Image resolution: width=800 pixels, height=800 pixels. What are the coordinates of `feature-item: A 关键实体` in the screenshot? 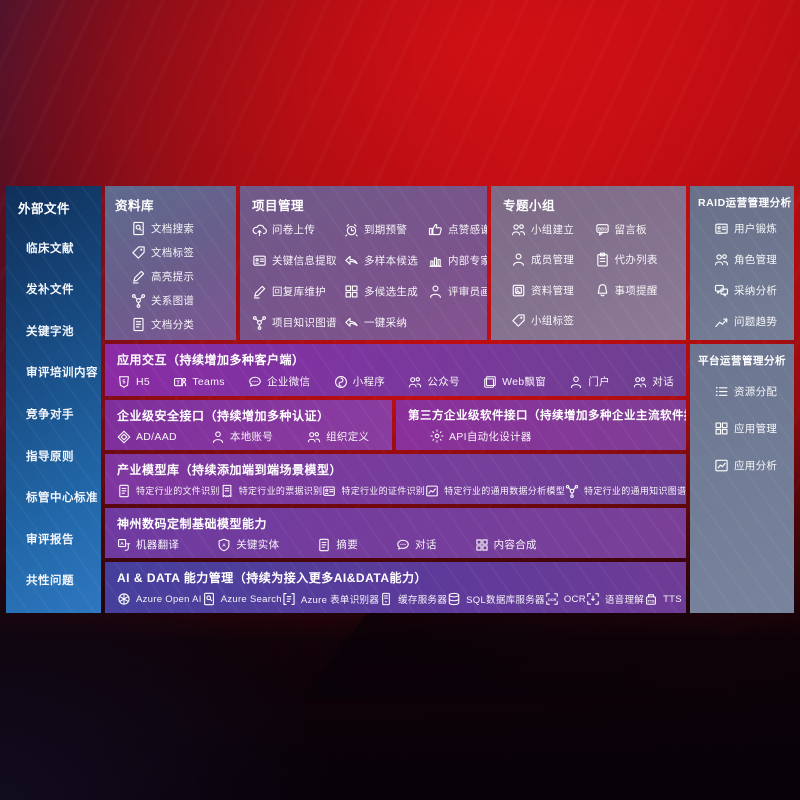 It's located at (248, 544).